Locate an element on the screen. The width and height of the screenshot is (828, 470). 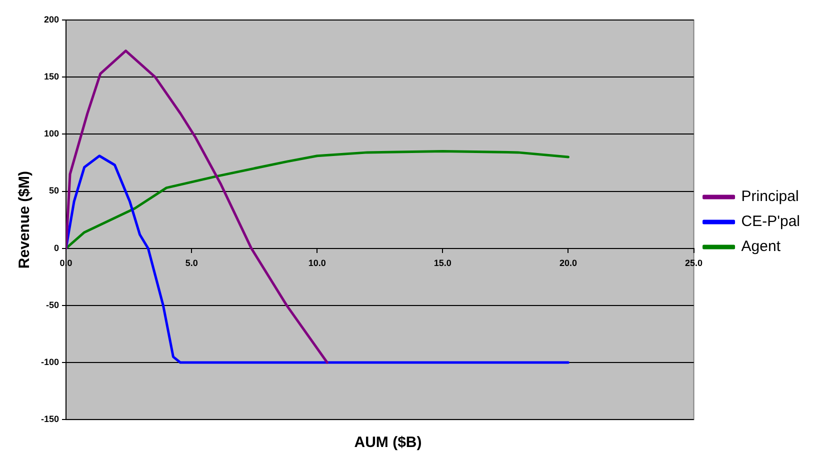
y-tick-label: 150 is located at coordinates (52, 77).